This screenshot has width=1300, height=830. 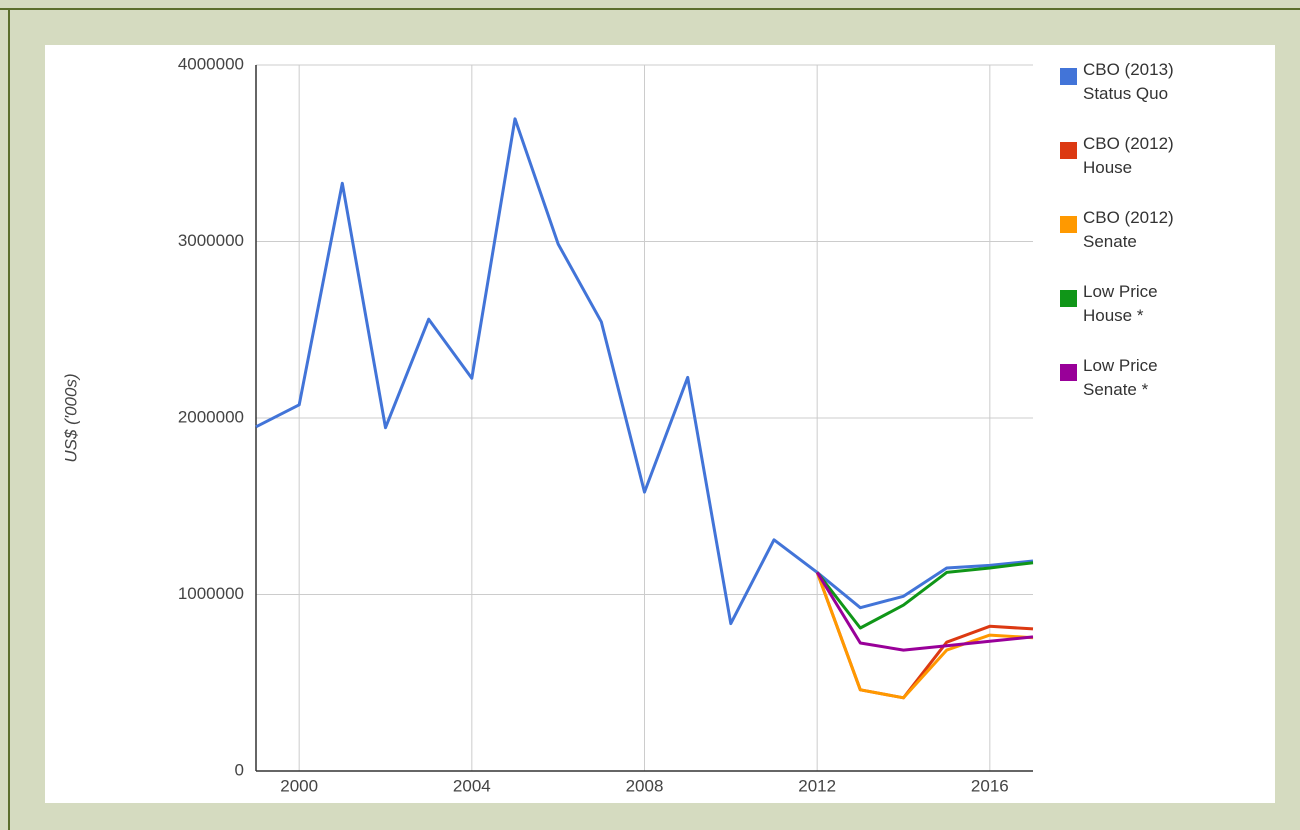 What do you see at coordinates (211, 593) in the screenshot?
I see `y-tick-label: 1000000` at bounding box center [211, 593].